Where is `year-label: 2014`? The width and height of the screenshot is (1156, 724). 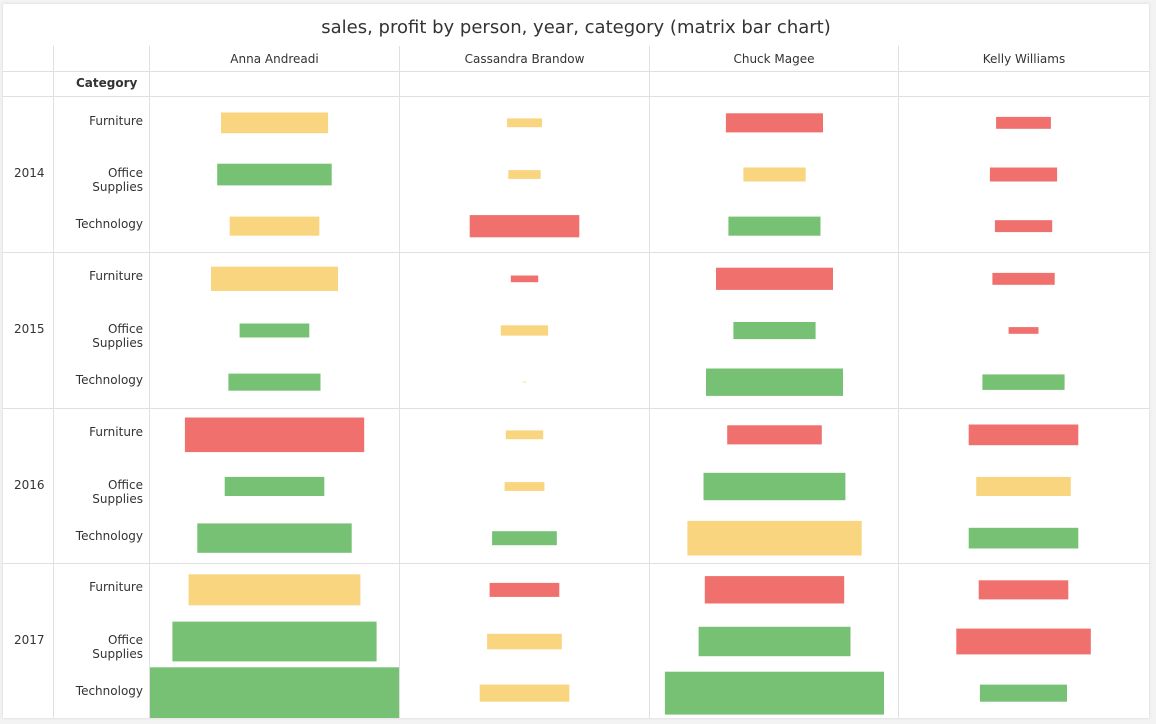
year-label: 2014 is located at coordinates (29, 173).